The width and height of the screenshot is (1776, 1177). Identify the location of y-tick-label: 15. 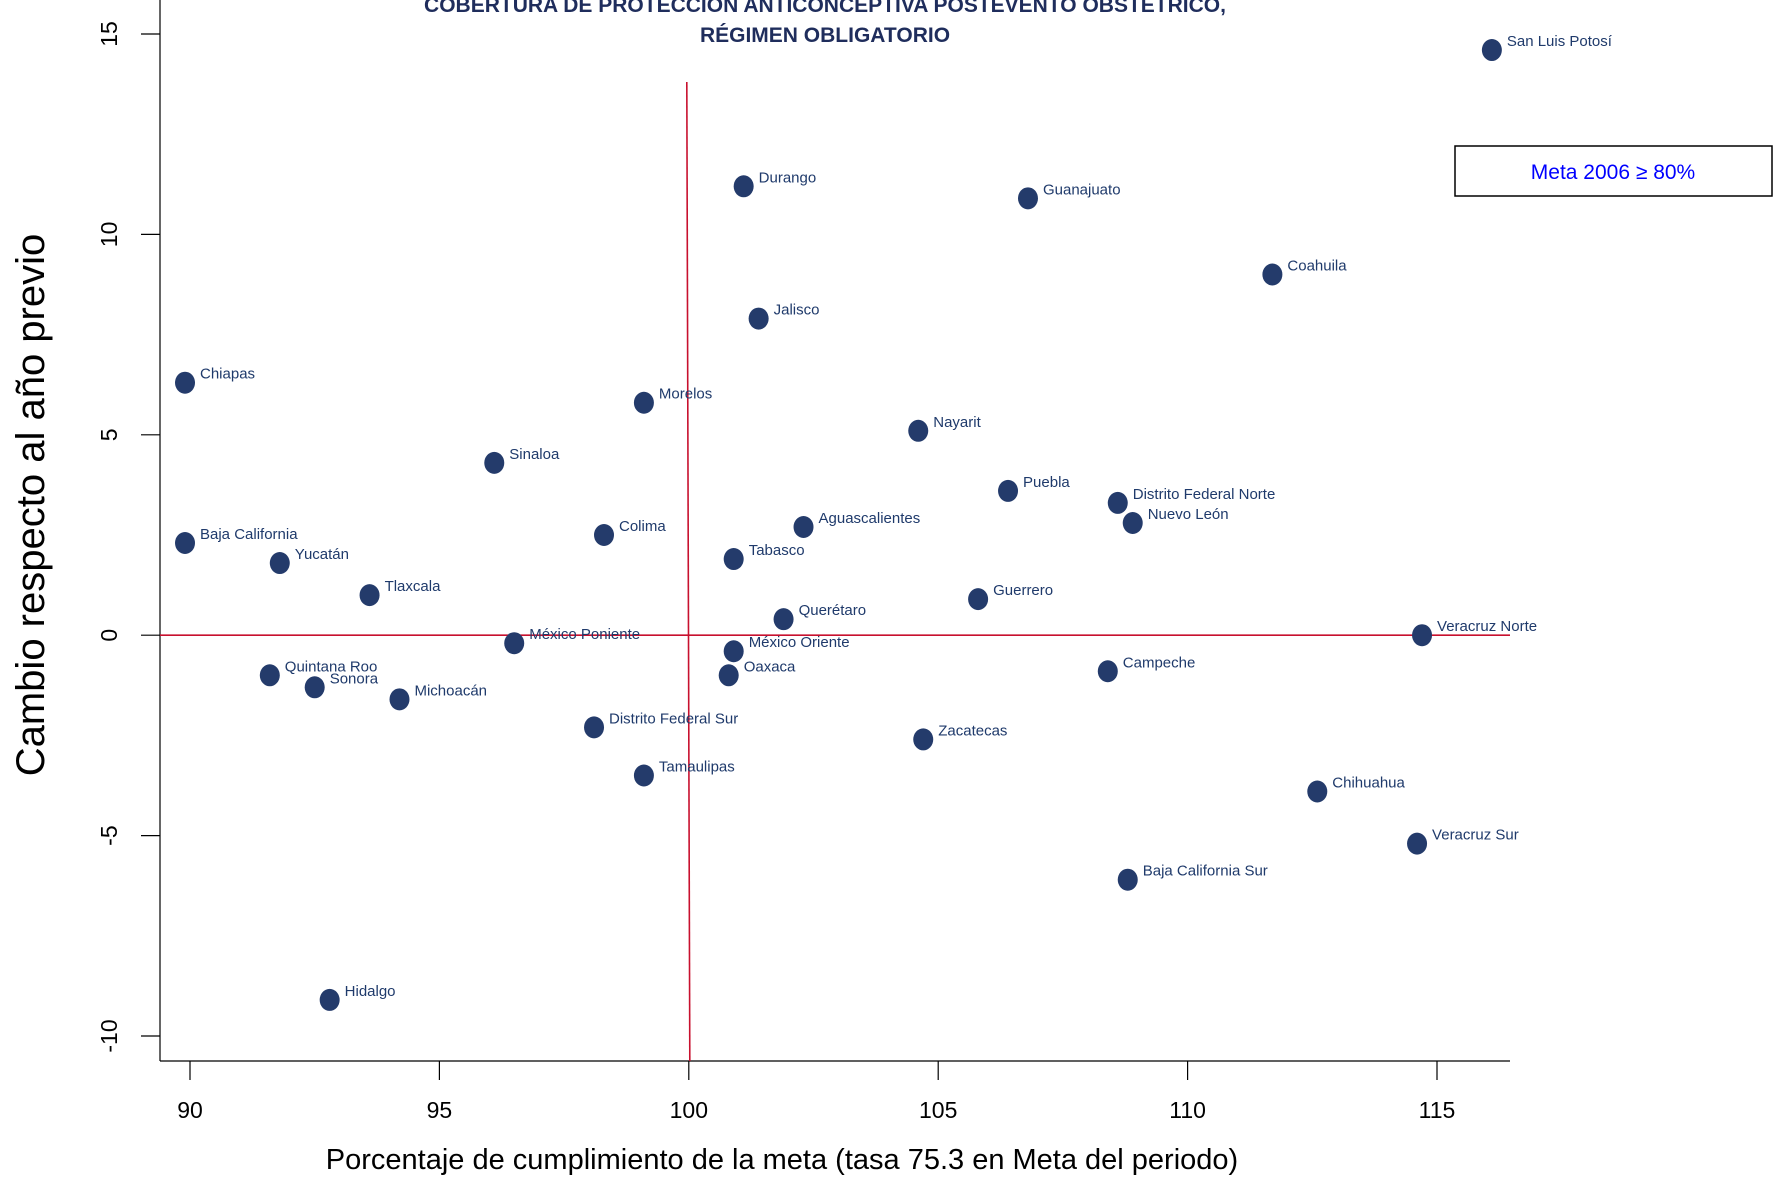
(109, 34).